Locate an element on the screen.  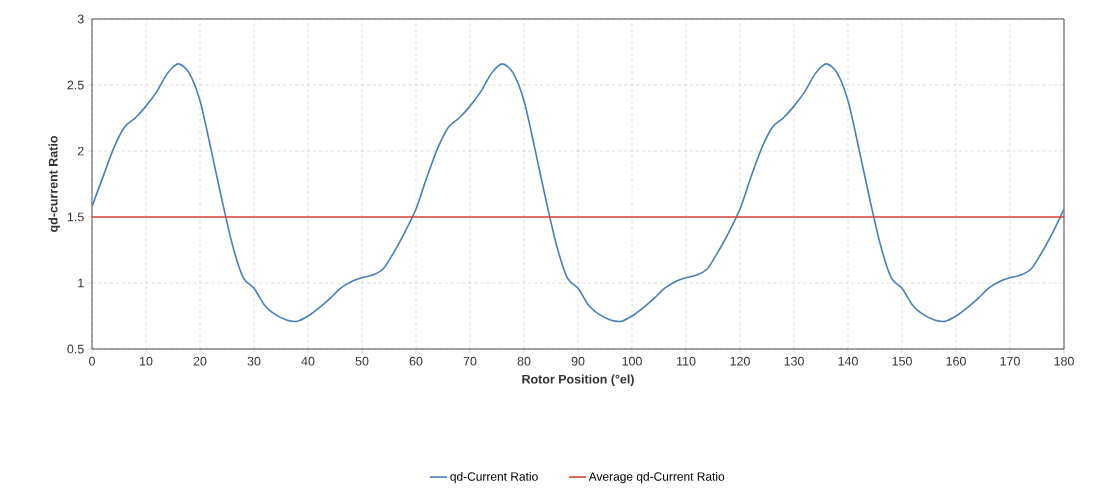
y-tick-label: 3 is located at coordinates (80, 19).